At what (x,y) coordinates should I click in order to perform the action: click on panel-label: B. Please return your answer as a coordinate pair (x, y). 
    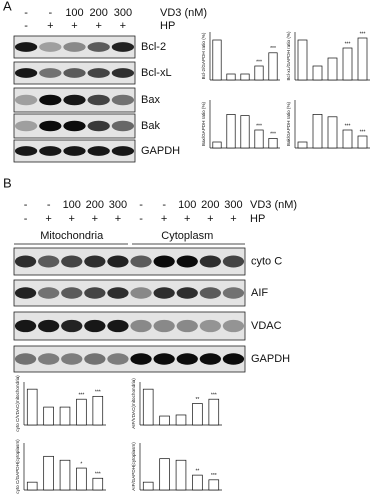
    Looking at the image, I should click on (7, 182).